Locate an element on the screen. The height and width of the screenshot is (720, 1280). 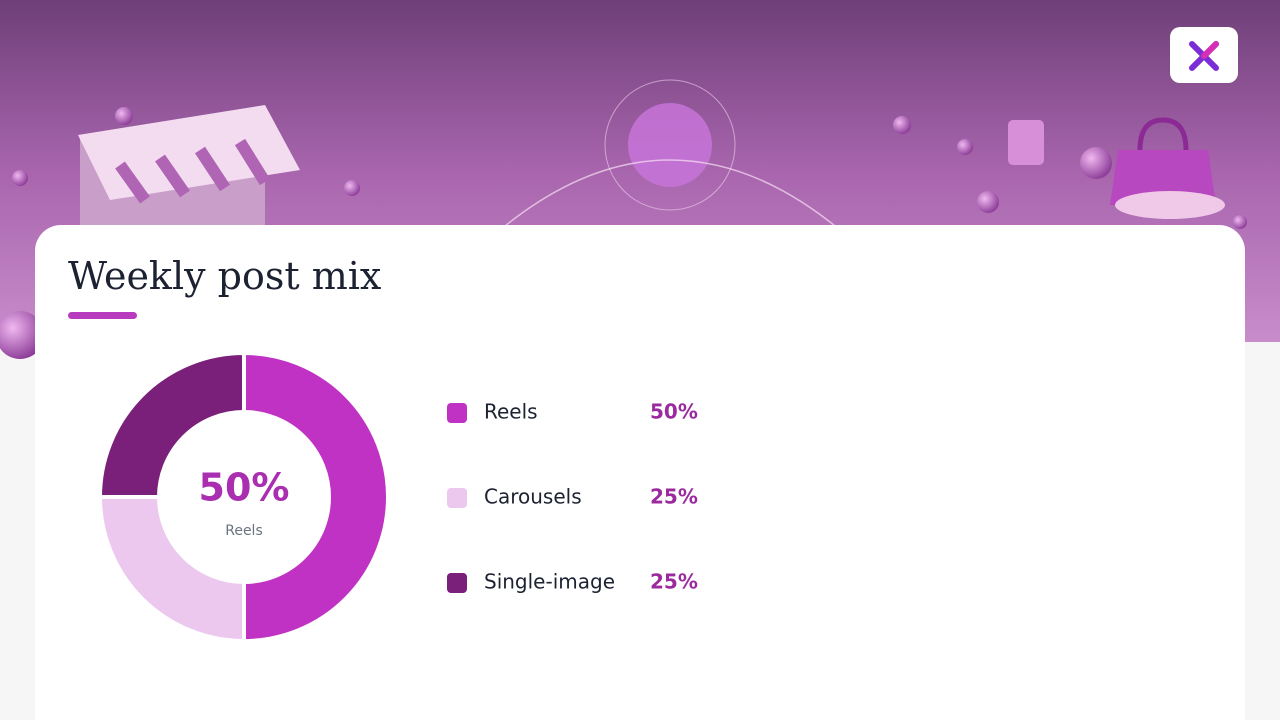
title-underline is located at coordinates (102, 315).